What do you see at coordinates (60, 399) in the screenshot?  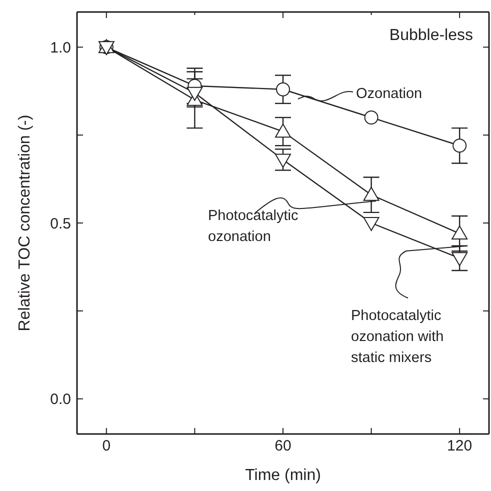 I see `y-tick-label: 0.0` at bounding box center [60, 399].